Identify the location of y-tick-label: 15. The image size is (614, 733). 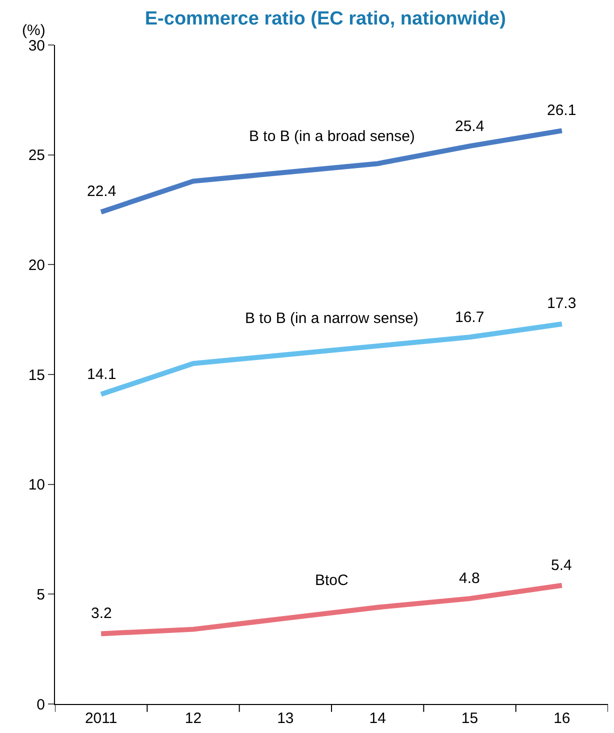
(36, 375).